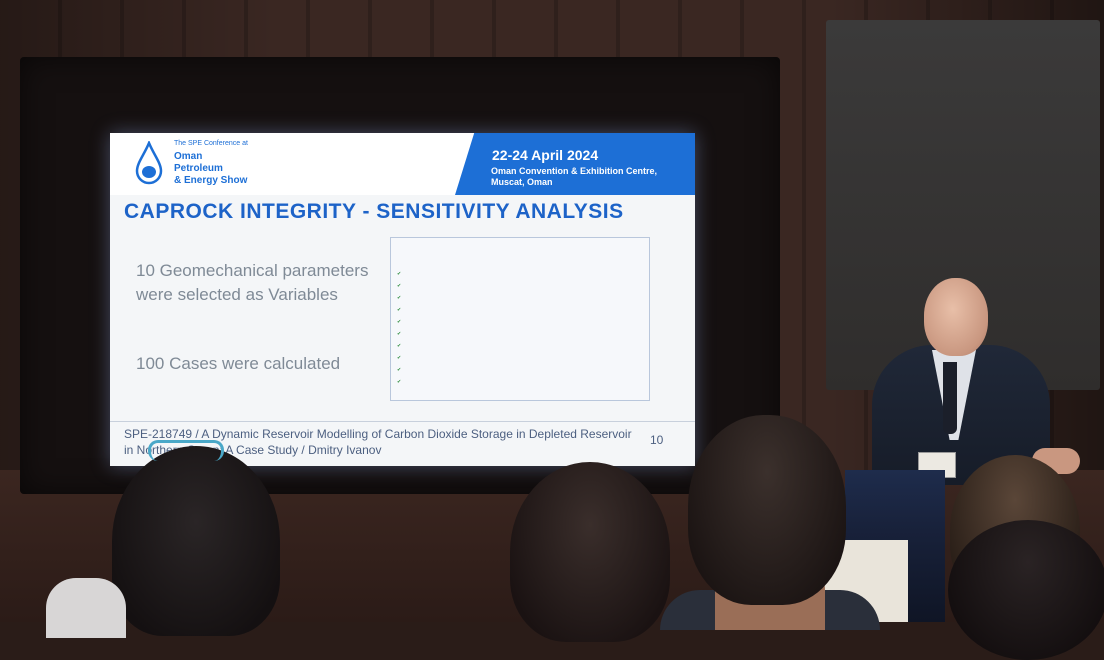 The image size is (1104, 660). What do you see at coordinates (1026, 590) in the screenshot?
I see `audience-head-far-right` at bounding box center [1026, 590].